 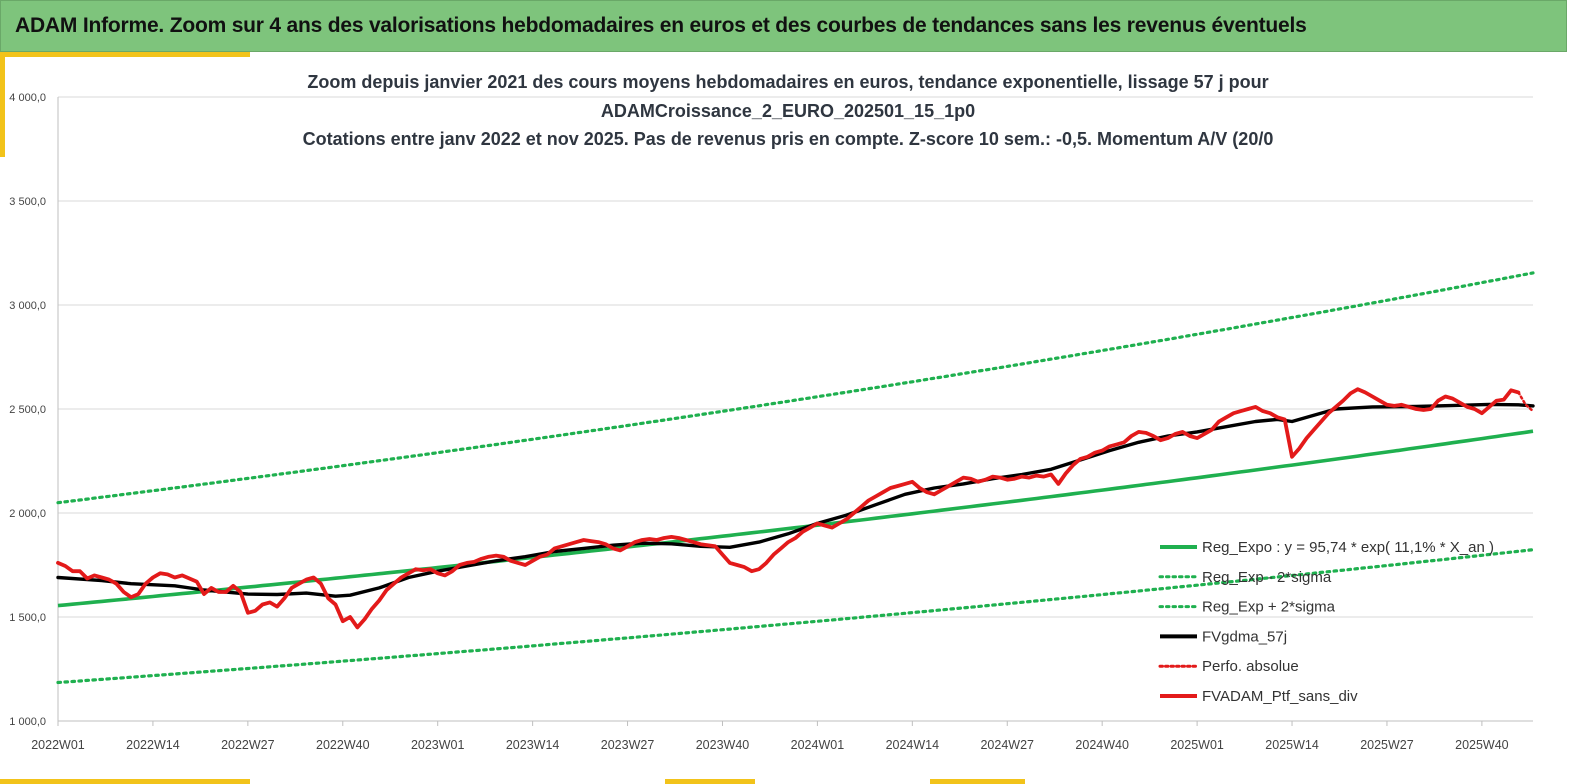 What do you see at coordinates (27, 98) in the screenshot?
I see `y-tick-label: 4 000,0` at bounding box center [27, 98].